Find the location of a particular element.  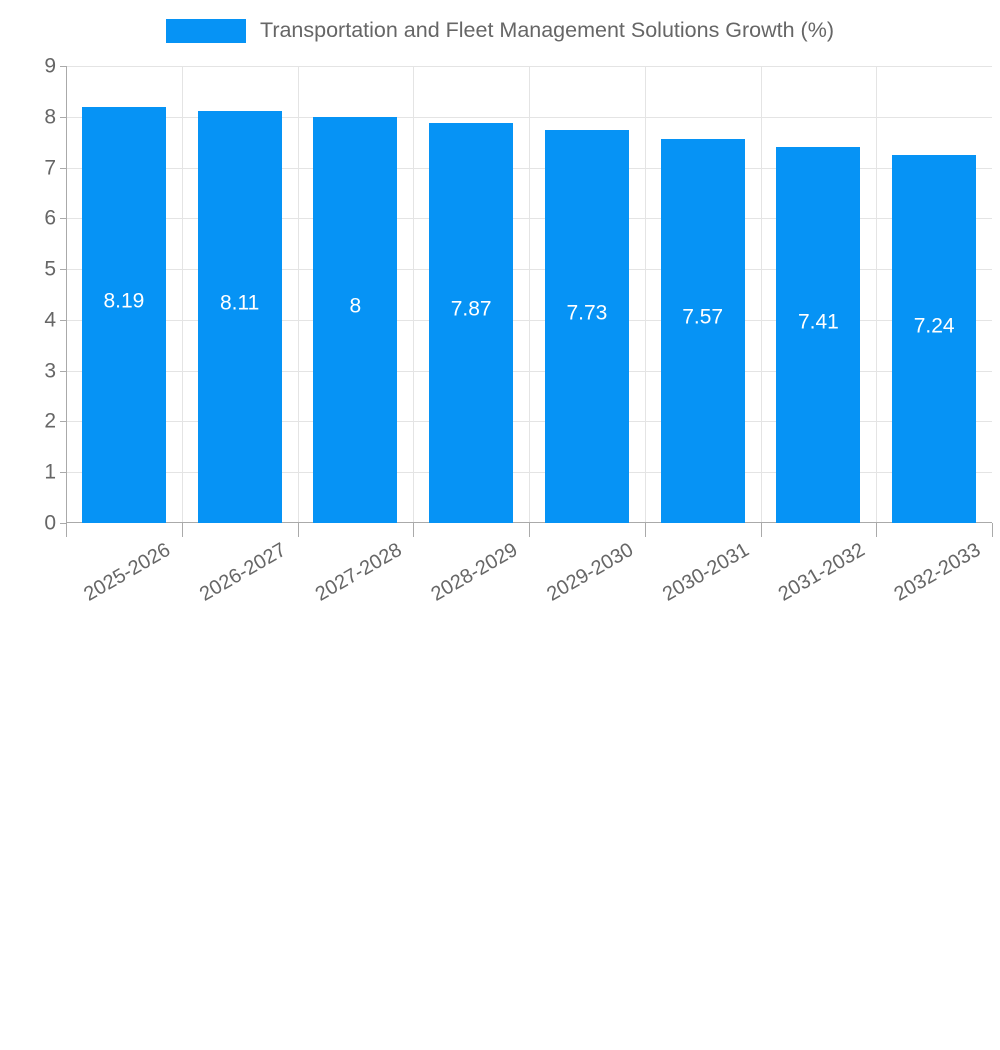

bar-value-label: 8.19 is located at coordinates (124, 300).